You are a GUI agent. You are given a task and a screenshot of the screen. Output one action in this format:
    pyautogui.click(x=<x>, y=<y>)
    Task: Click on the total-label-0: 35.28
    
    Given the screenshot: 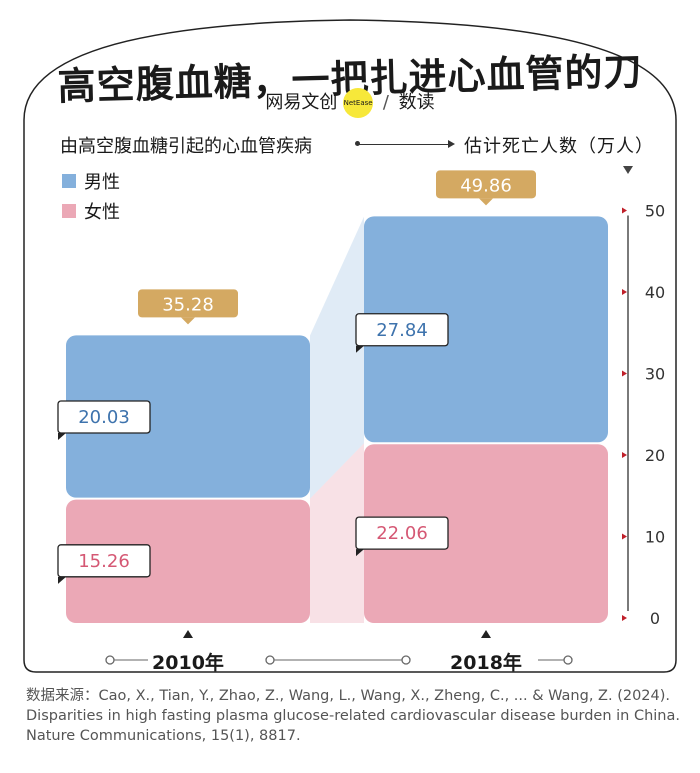 What is the action you would take?
    pyautogui.click(x=188, y=304)
    